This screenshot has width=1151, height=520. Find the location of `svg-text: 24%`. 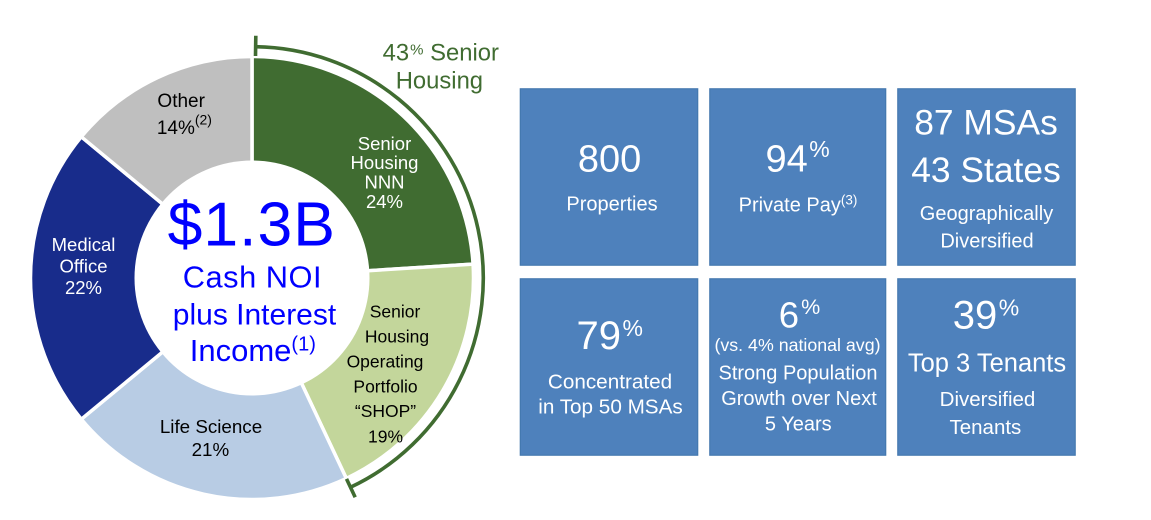

svg-text: 24% is located at coordinates (384, 201).